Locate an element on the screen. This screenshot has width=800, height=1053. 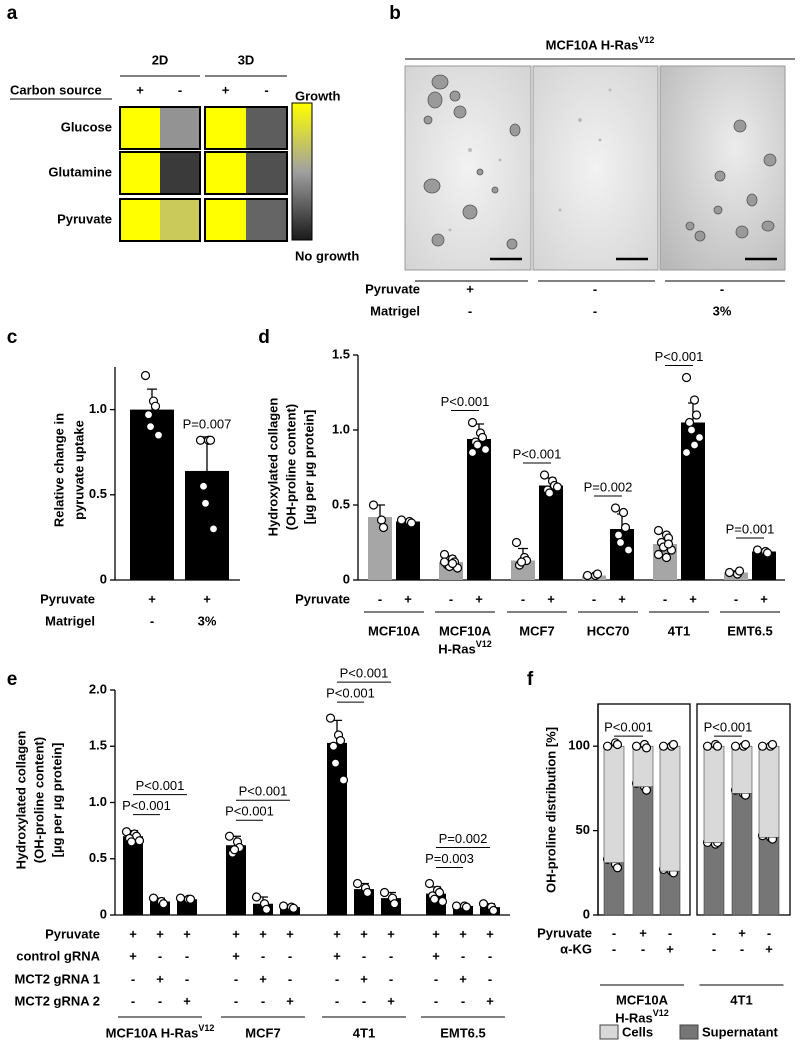
group-label: EMT6.5 is located at coordinates (463, 1032).